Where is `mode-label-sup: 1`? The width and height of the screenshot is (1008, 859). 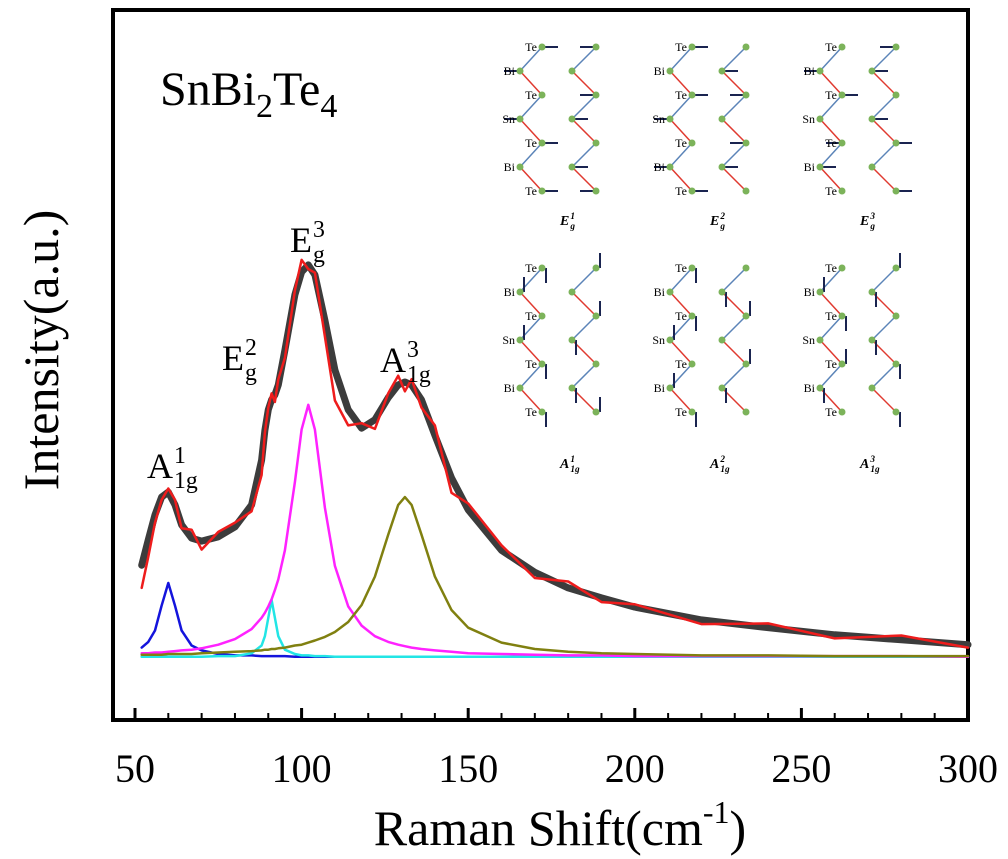
mode-label-sup: 1 is located at coordinates (572, 459).